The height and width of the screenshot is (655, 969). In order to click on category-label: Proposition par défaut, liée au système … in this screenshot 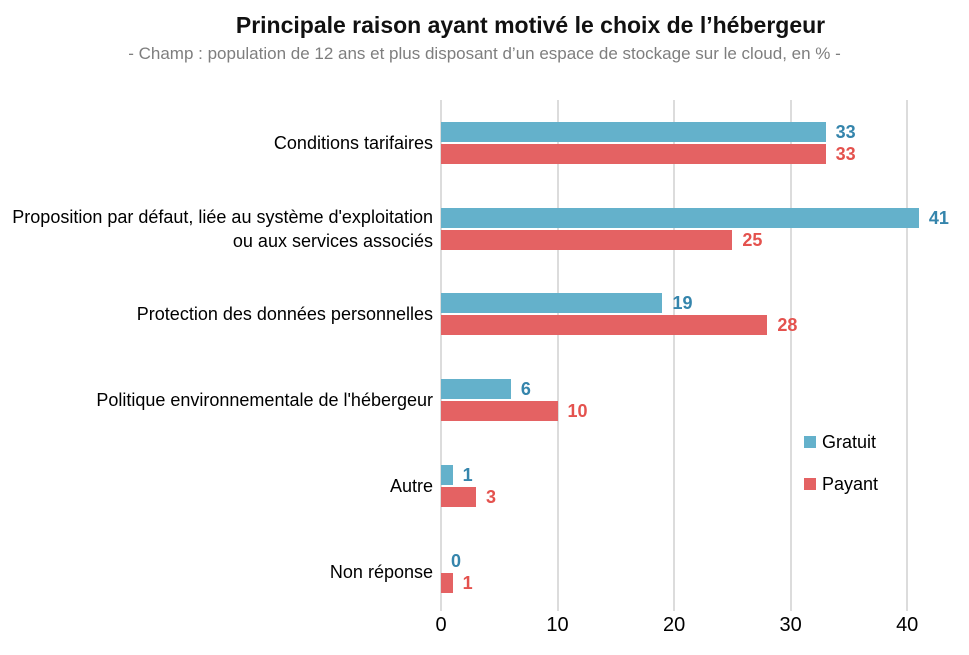, I will do `click(222, 228)`.